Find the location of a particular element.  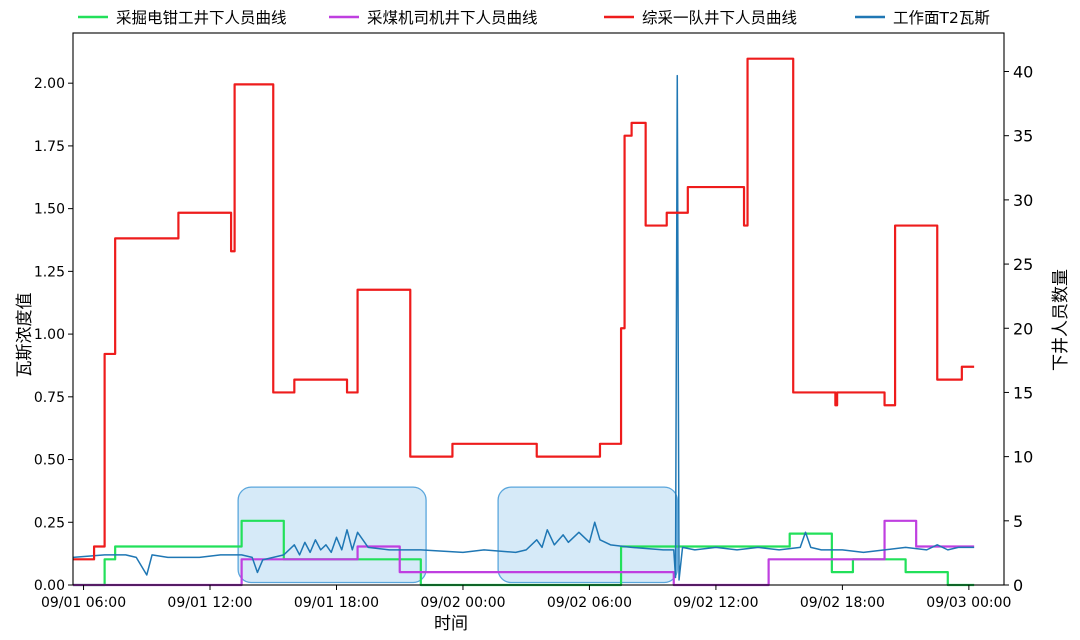

y-axis-title: 瓦斯浓度值 is located at coordinates (25, 335).